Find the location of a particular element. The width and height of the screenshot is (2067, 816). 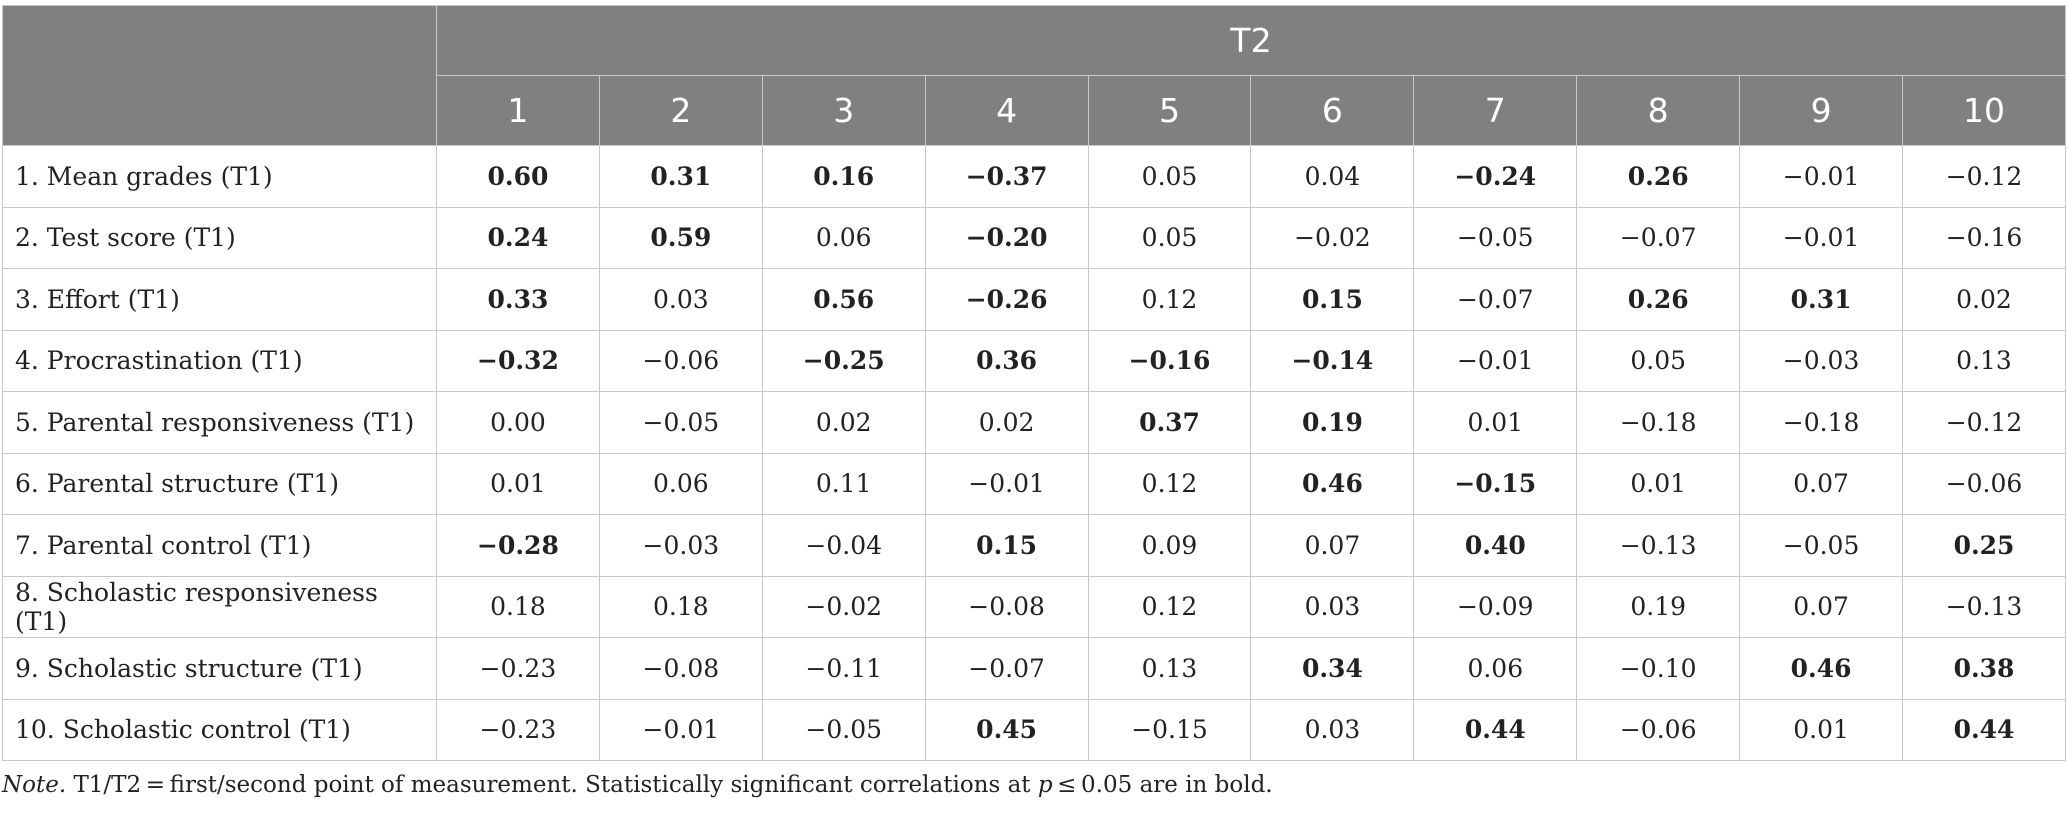

correlation-cell: 0.34 is located at coordinates (1332, 668).